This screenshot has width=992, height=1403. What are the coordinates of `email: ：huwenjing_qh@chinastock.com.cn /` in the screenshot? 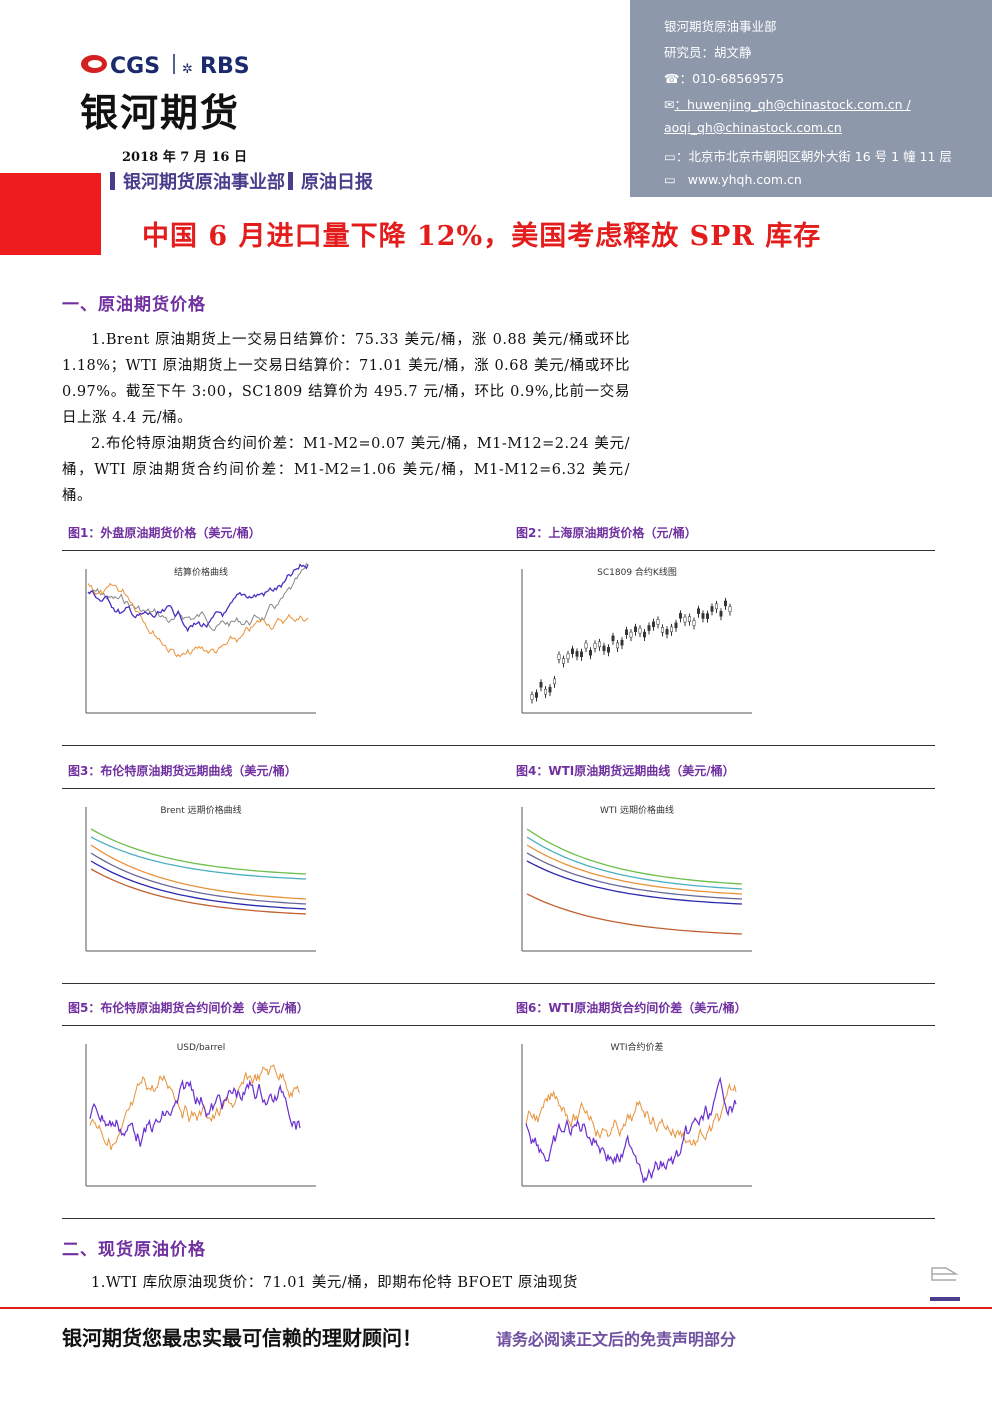 It's located at (792, 104).